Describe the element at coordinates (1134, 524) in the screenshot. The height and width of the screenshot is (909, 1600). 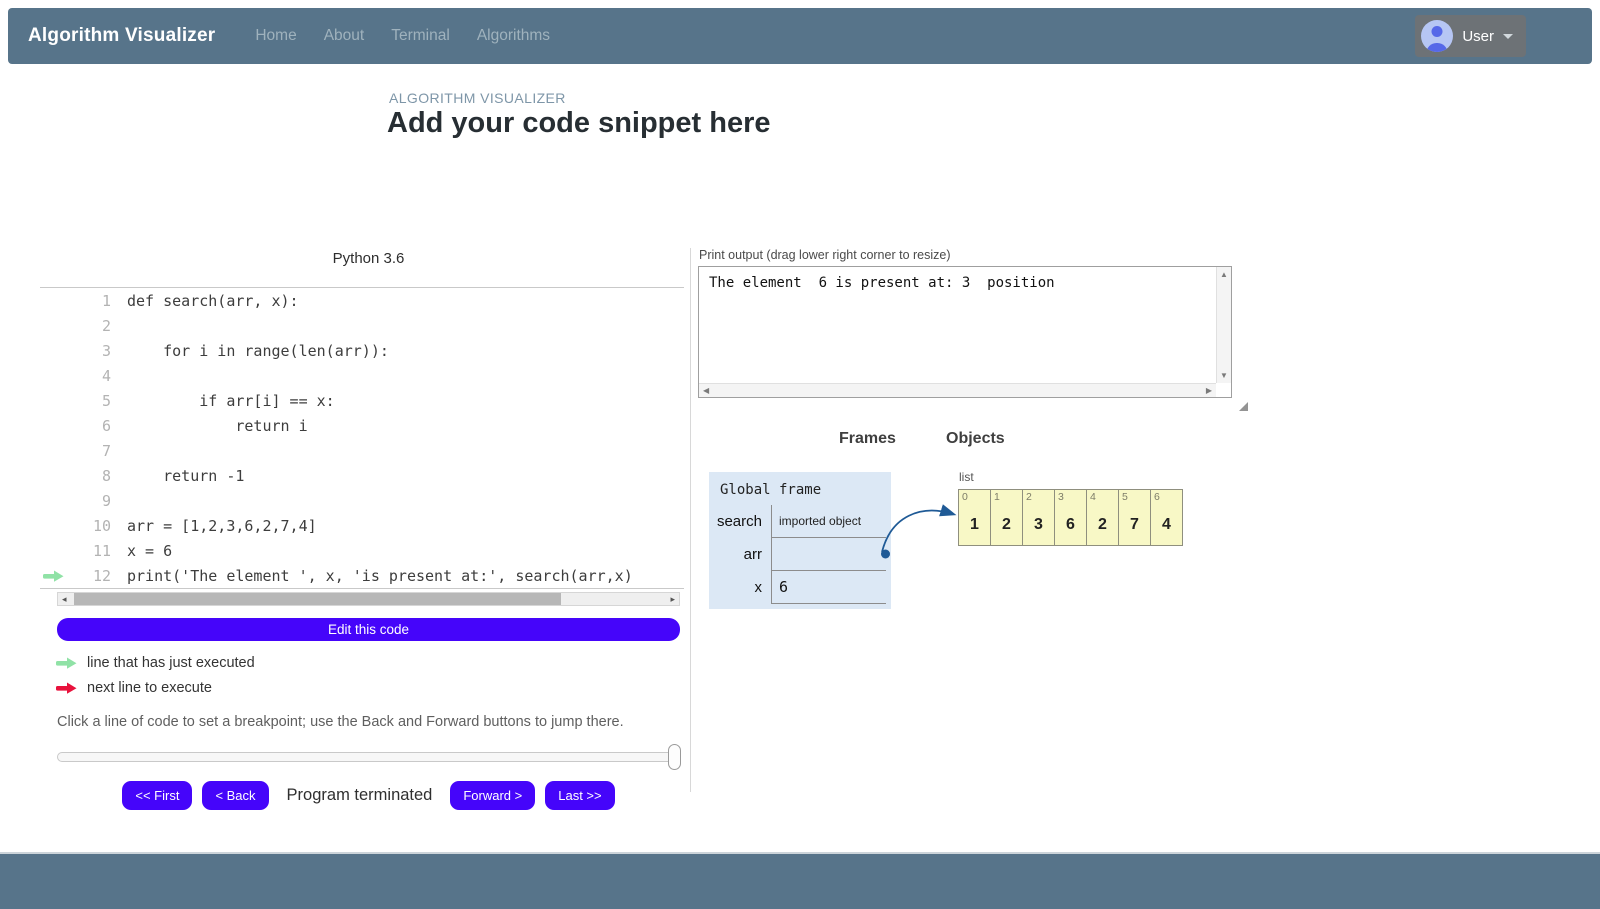
I see `cell-value: 7` at that location.